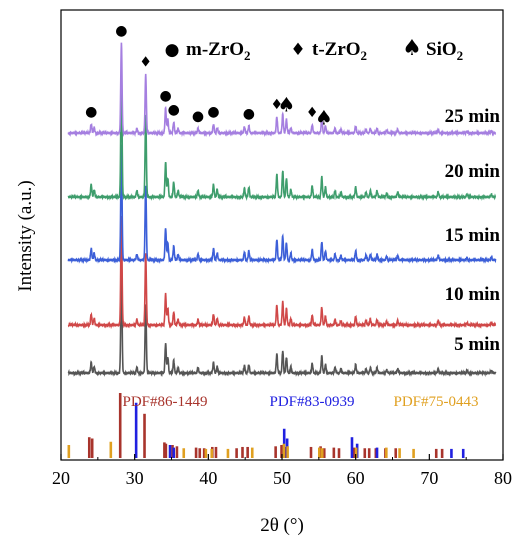 The width and height of the screenshot is (529, 550). What do you see at coordinates (25, 235) in the screenshot?
I see `y-axis-title: Intensity (a.u.)` at bounding box center [25, 235].